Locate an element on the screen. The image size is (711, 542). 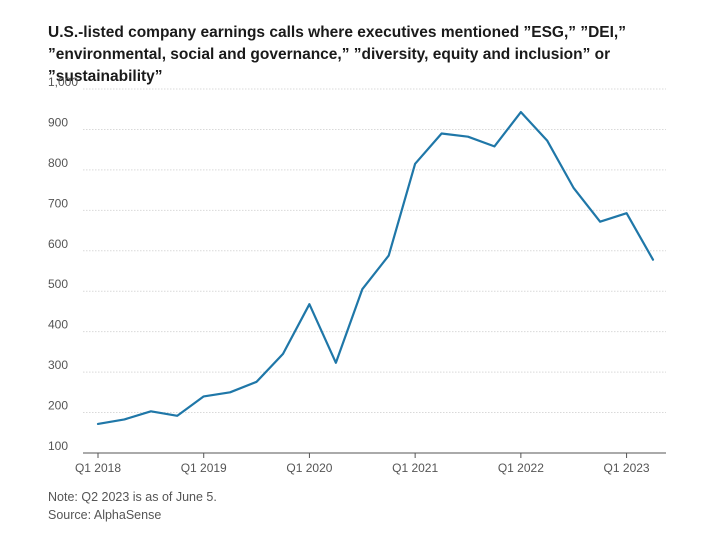
y-tick-label: 100 is located at coordinates (58, 446).